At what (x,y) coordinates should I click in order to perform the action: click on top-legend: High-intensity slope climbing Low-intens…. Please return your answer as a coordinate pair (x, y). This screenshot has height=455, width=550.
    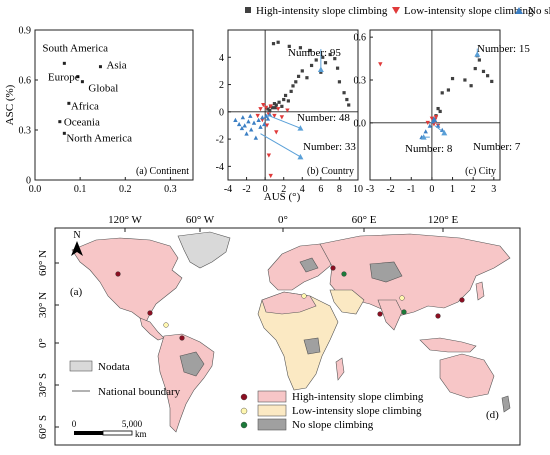
    Looking at the image, I should click on (397, 11).